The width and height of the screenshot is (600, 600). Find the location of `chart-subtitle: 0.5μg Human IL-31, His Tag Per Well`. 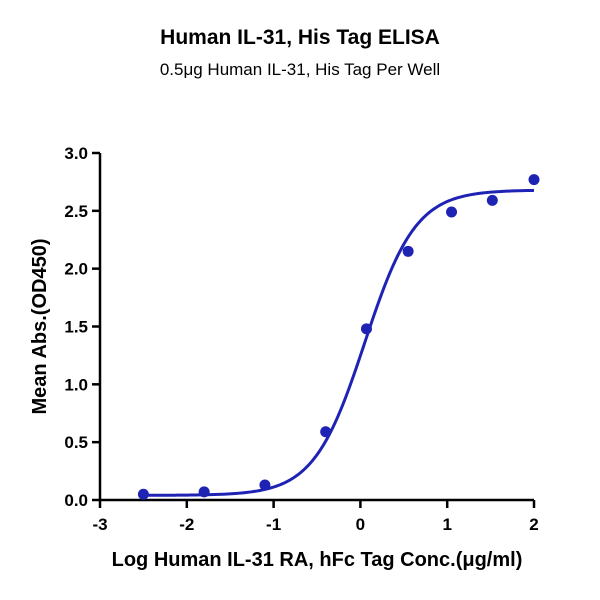

chart-subtitle: 0.5μg Human IL-31, His Tag Per Well is located at coordinates (300, 69).